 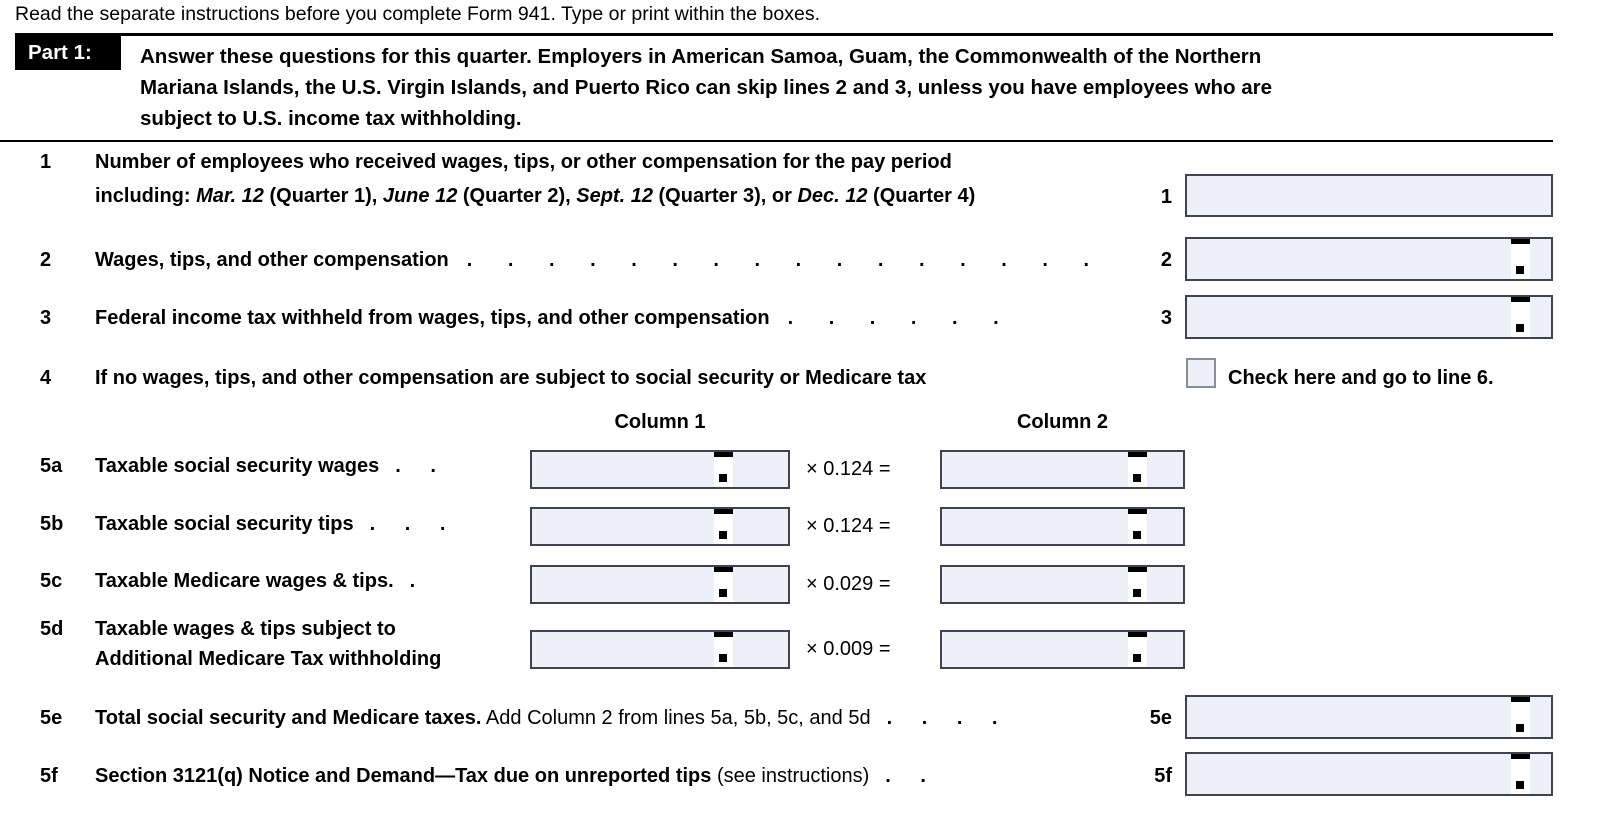 What do you see at coordinates (848, 584) in the screenshot?
I see `line5c-multiplier: × 0.029 =` at bounding box center [848, 584].